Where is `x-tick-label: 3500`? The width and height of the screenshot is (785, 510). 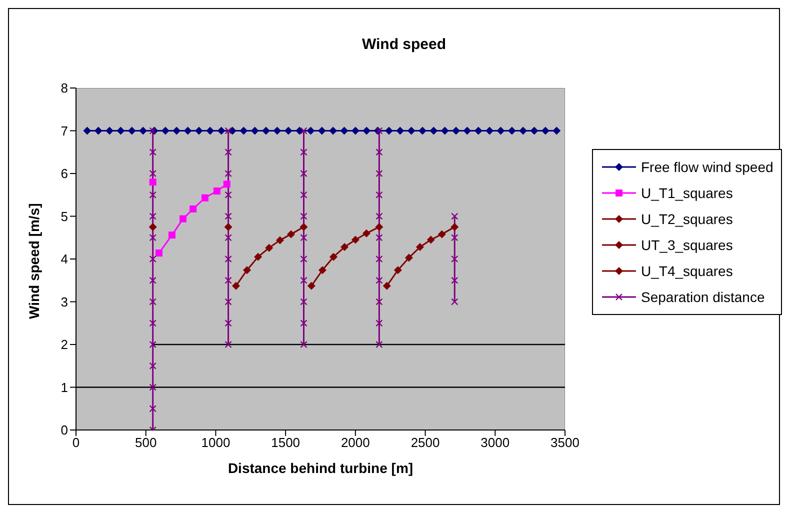
x-tick-label: 3500 is located at coordinates (565, 442).